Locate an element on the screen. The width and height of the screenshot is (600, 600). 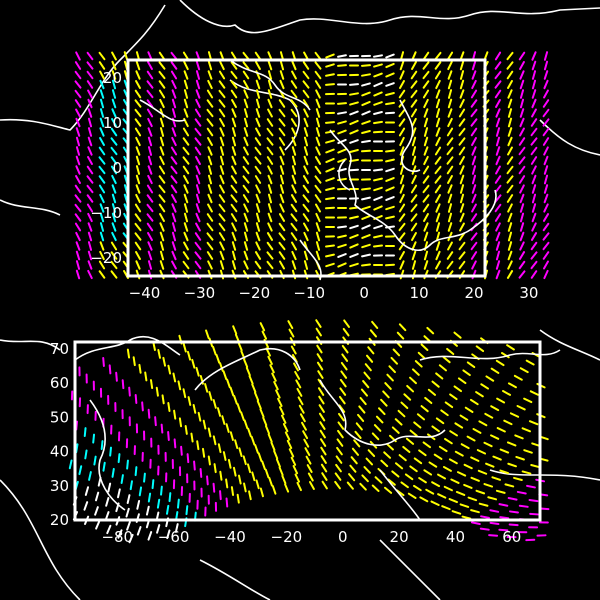
p2-ytick-label: 50 is located at coordinates (59, 417).